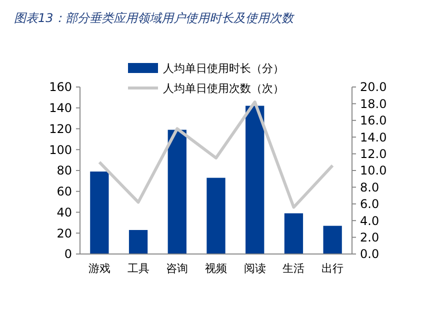 The height and width of the screenshot is (332, 432). I want to click on x-tick-label: 视频, so click(216, 268).